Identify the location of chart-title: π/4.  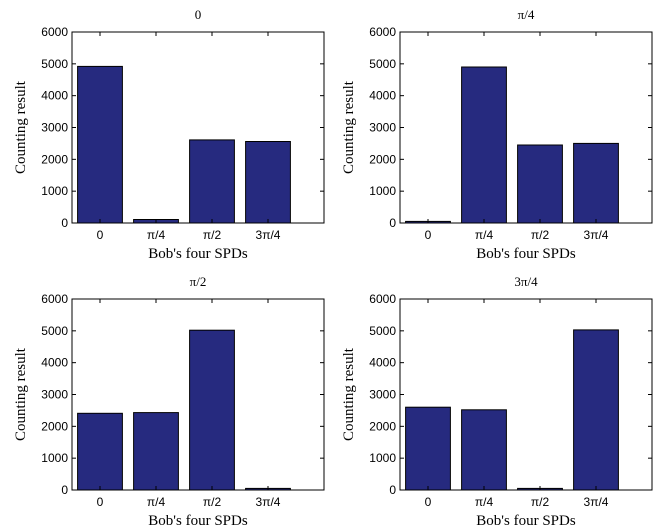
(526, 14).